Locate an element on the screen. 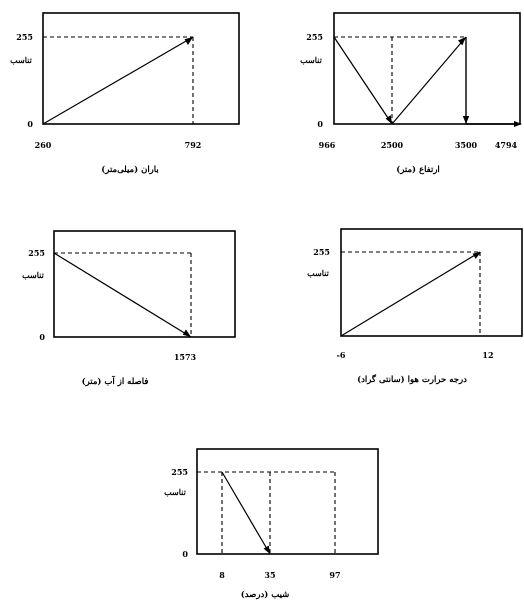 The height and width of the screenshot is (604, 524). x-tick-label: 12 is located at coordinates (487, 355).